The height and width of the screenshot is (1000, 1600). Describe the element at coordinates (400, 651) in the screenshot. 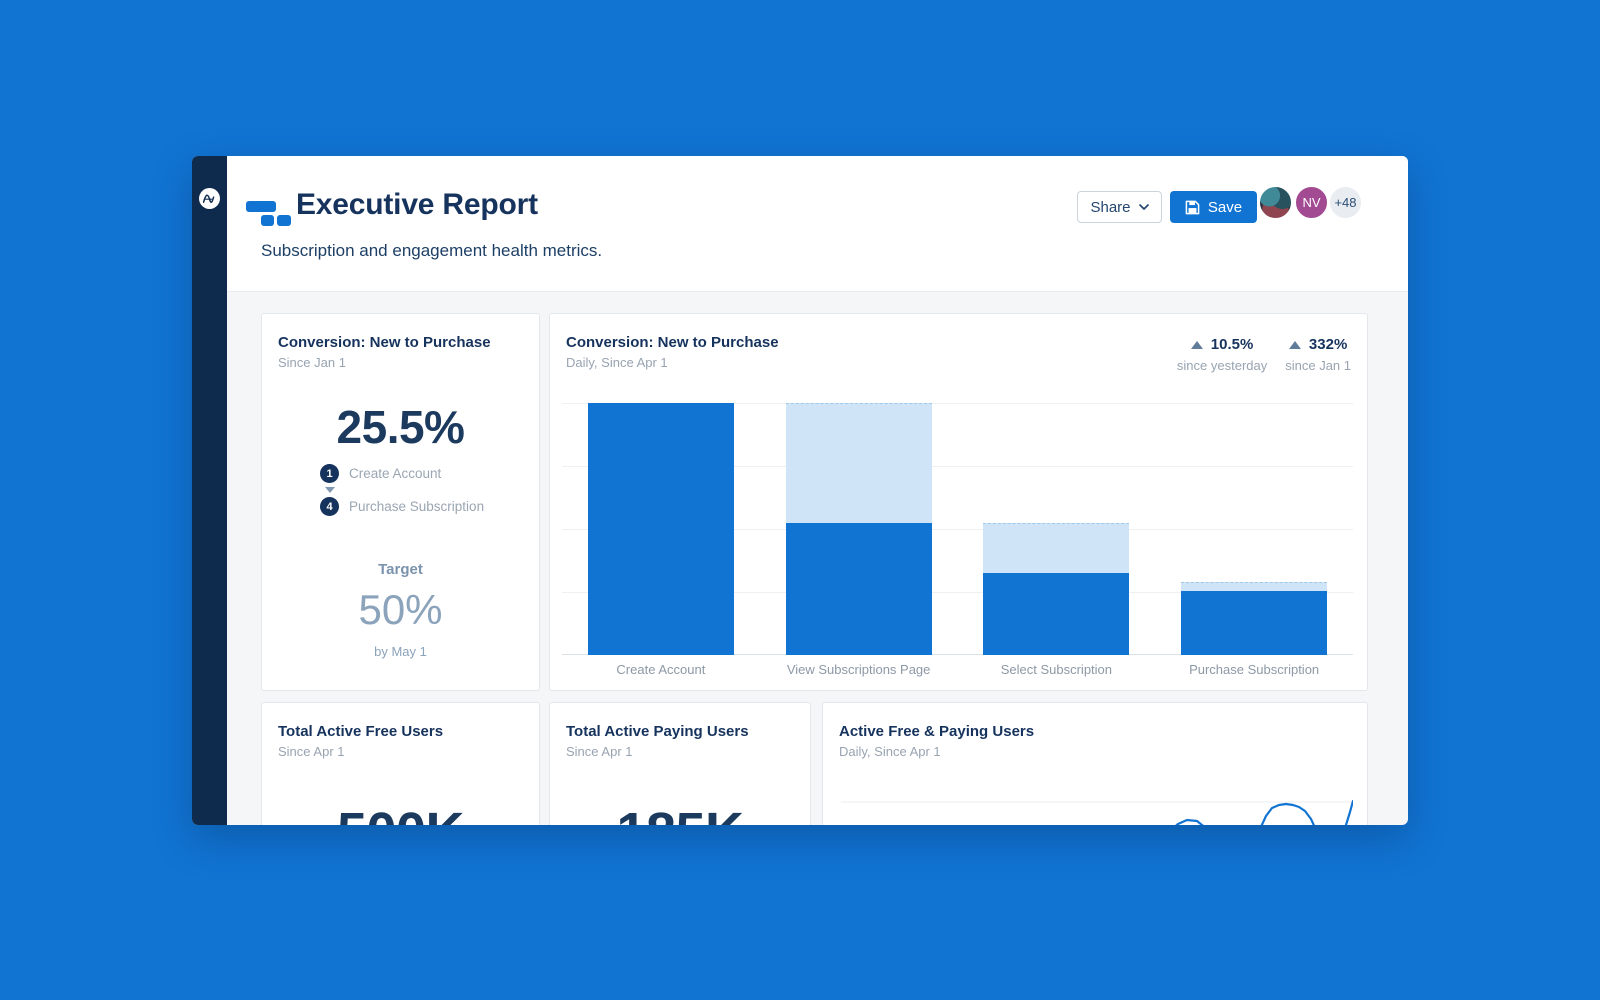

I see `target-deadline: by May 1` at that location.